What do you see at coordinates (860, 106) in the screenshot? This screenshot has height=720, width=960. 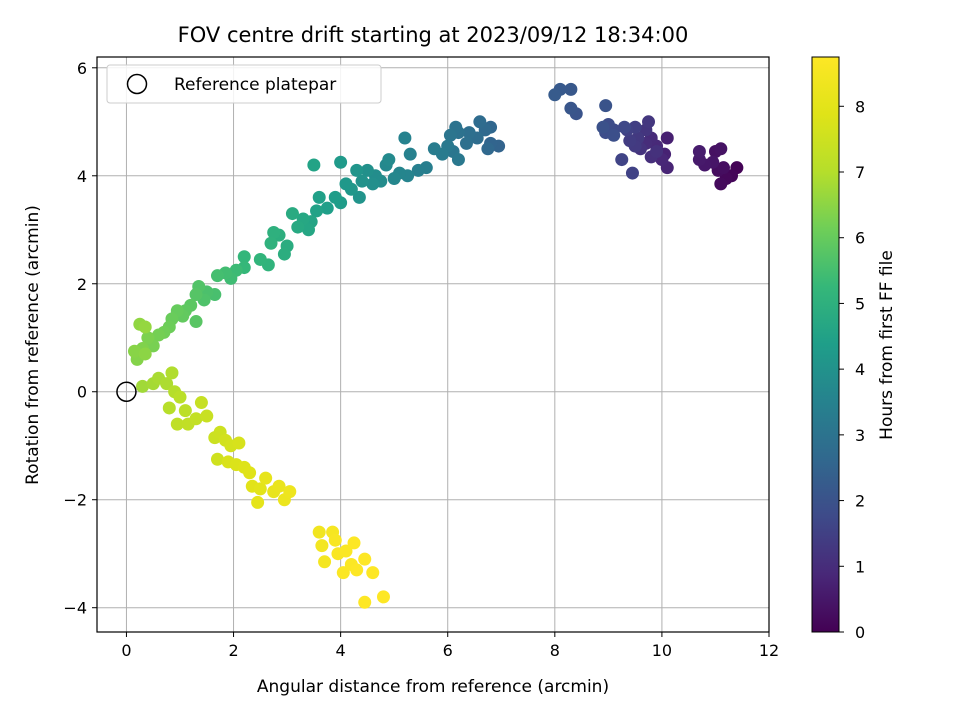 I see `colorbar-tick-label: 8` at bounding box center [860, 106].